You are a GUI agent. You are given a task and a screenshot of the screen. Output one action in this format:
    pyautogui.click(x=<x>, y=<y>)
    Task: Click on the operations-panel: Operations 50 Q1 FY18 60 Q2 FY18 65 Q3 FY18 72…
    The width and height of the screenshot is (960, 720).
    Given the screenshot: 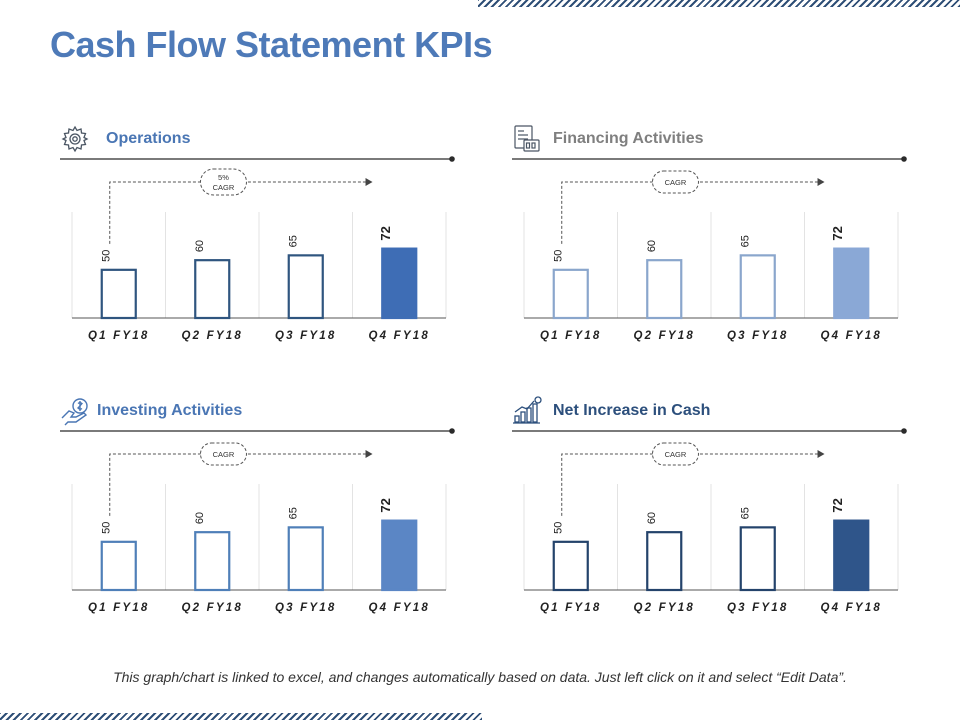 What is the action you would take?
    pyautogui.click(x=260, y=239)
    